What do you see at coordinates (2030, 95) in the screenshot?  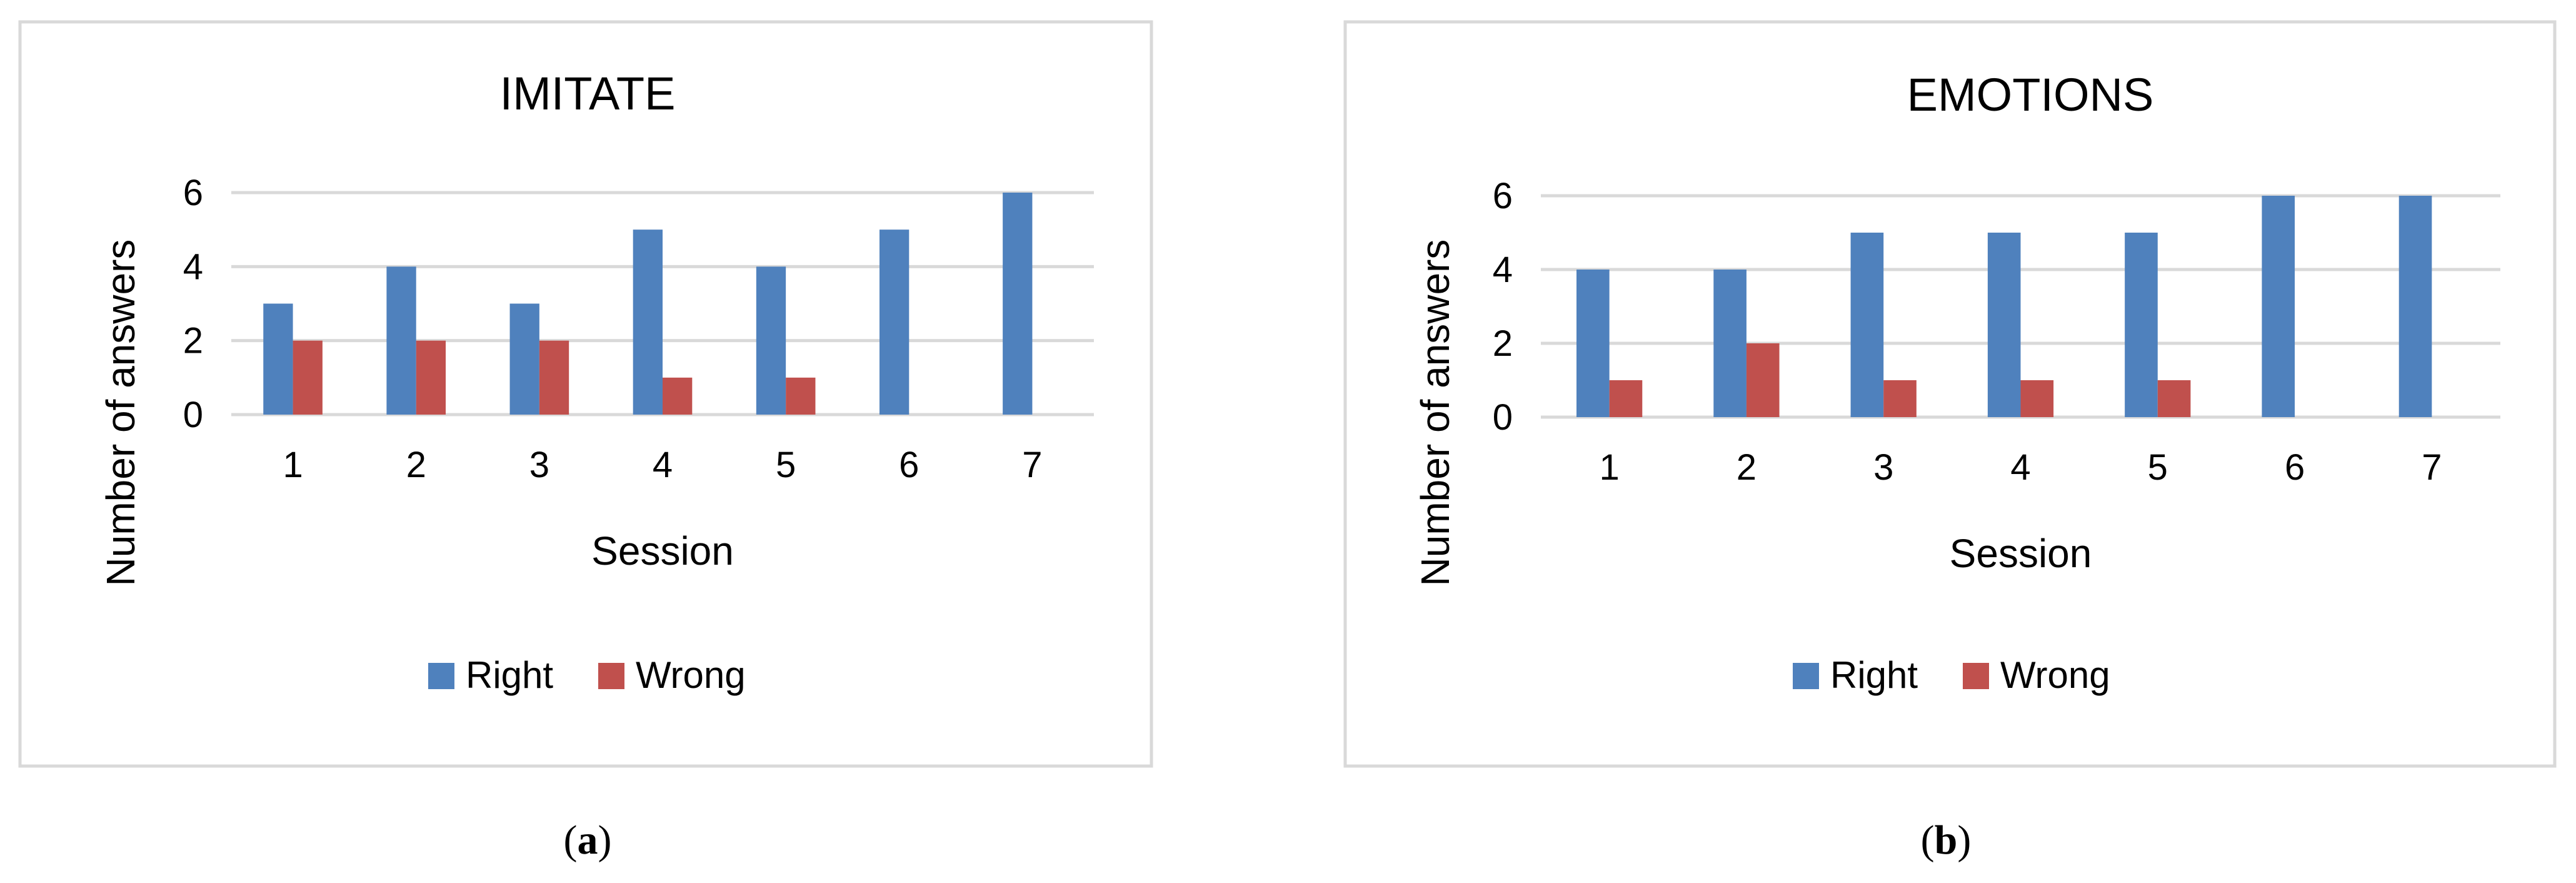 I see `chart-title: EMOTIONS` at bounding box center [2030, 95].